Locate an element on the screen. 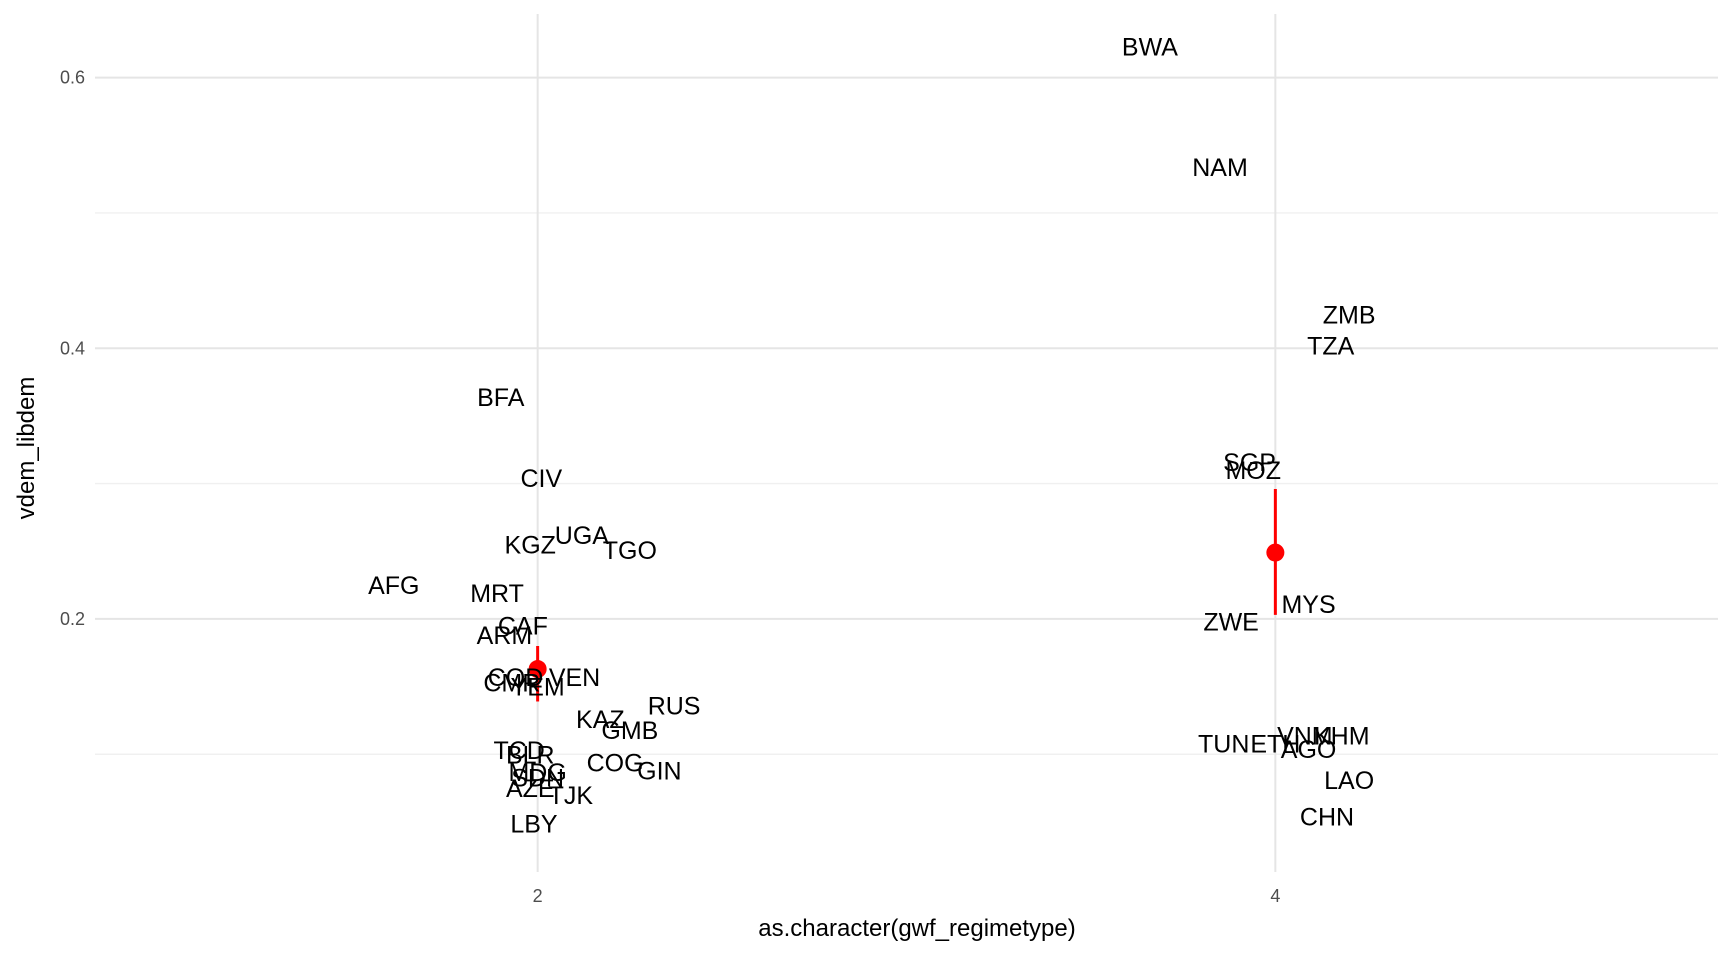  point-label: TJK is located at coordinates (571, 796).